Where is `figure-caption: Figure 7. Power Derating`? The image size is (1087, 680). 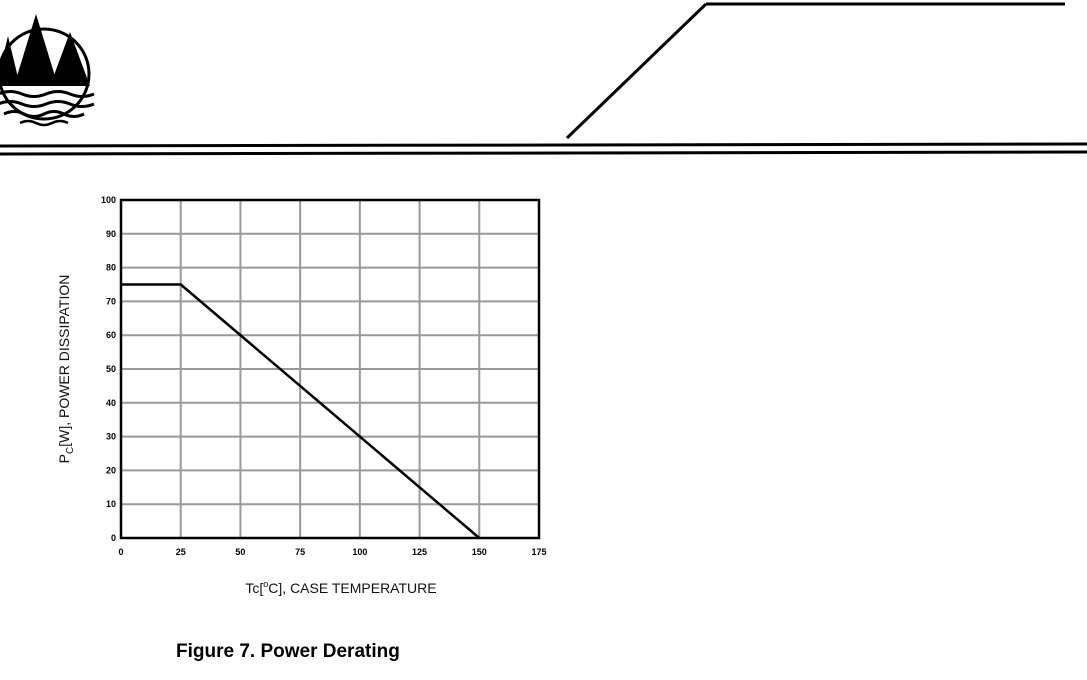
figure-caption: Figure 7. Power Derating is located at coordinates (288, 651).